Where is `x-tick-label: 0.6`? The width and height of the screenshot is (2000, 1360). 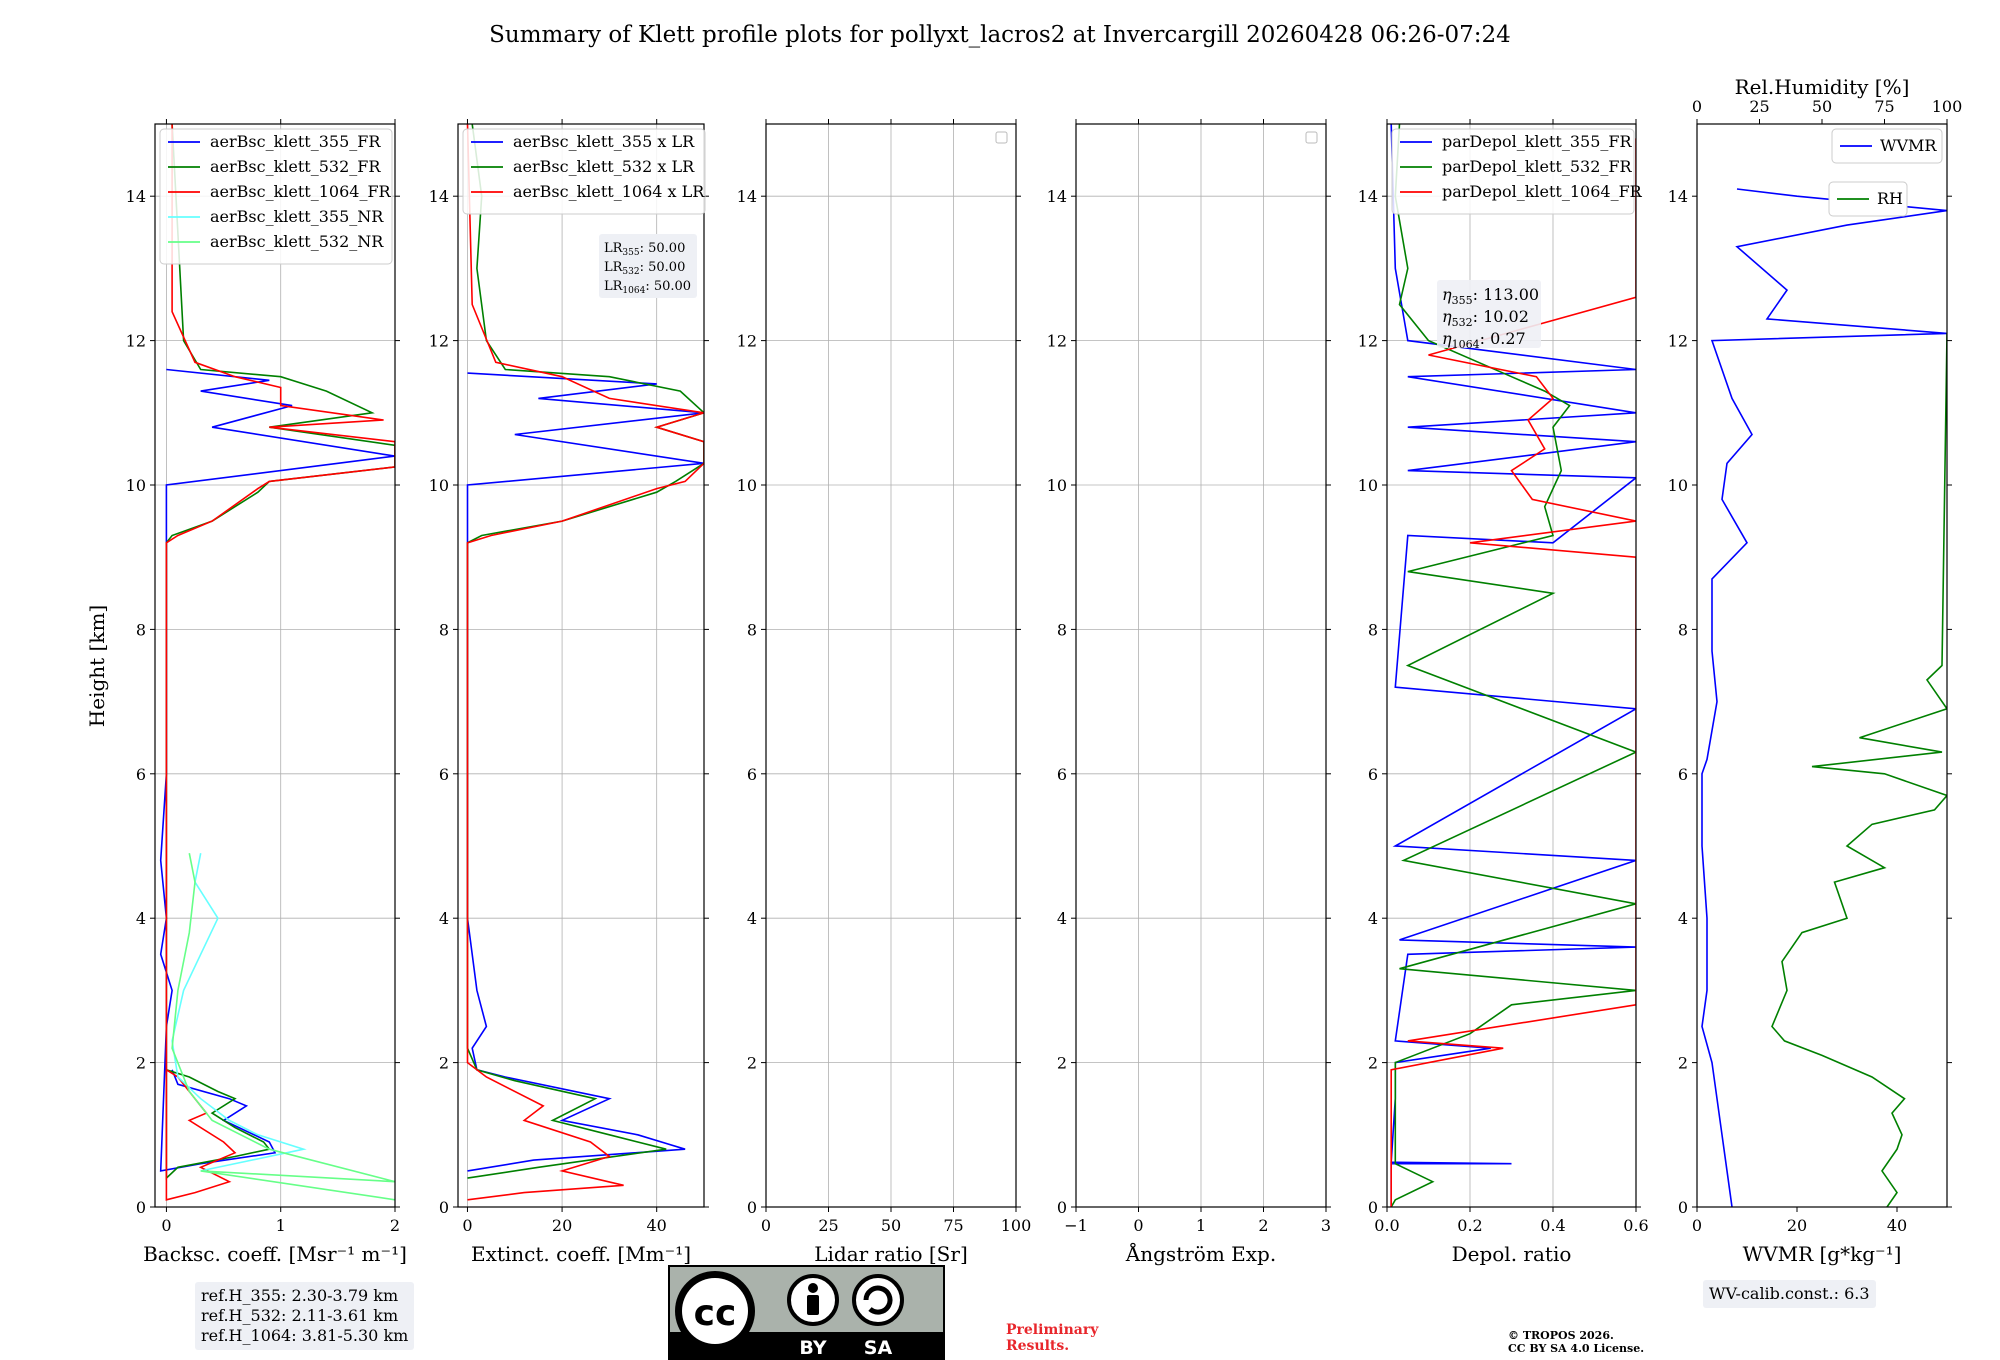 x-tick-label: 0.6 is located at coordinates (1635, 1225).